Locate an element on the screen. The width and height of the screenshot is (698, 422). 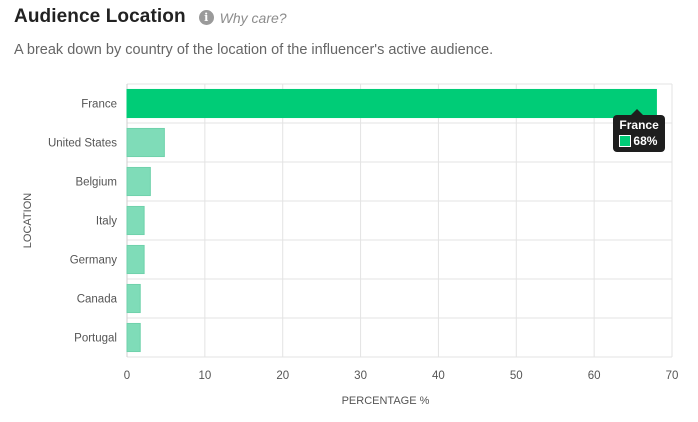
bar-portugal is located at coordinates (133, 337).